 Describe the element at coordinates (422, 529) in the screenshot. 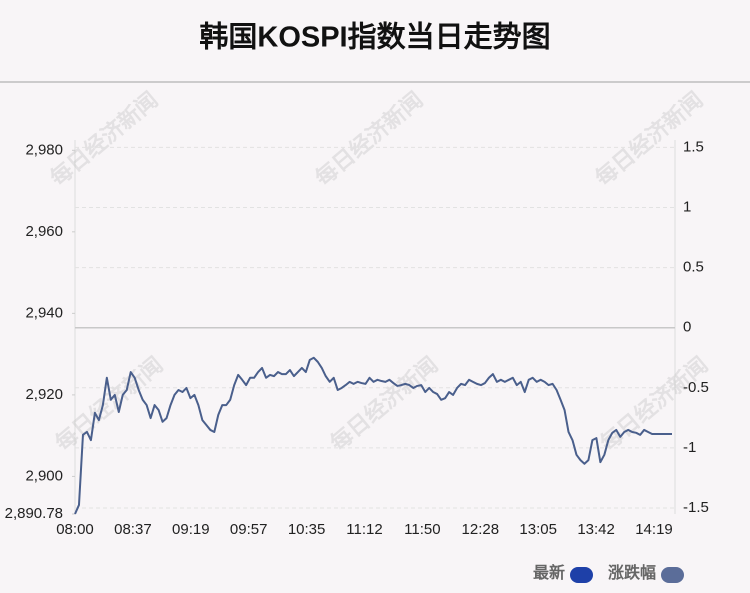

I see `x-tick-label: 11:50` at that location.